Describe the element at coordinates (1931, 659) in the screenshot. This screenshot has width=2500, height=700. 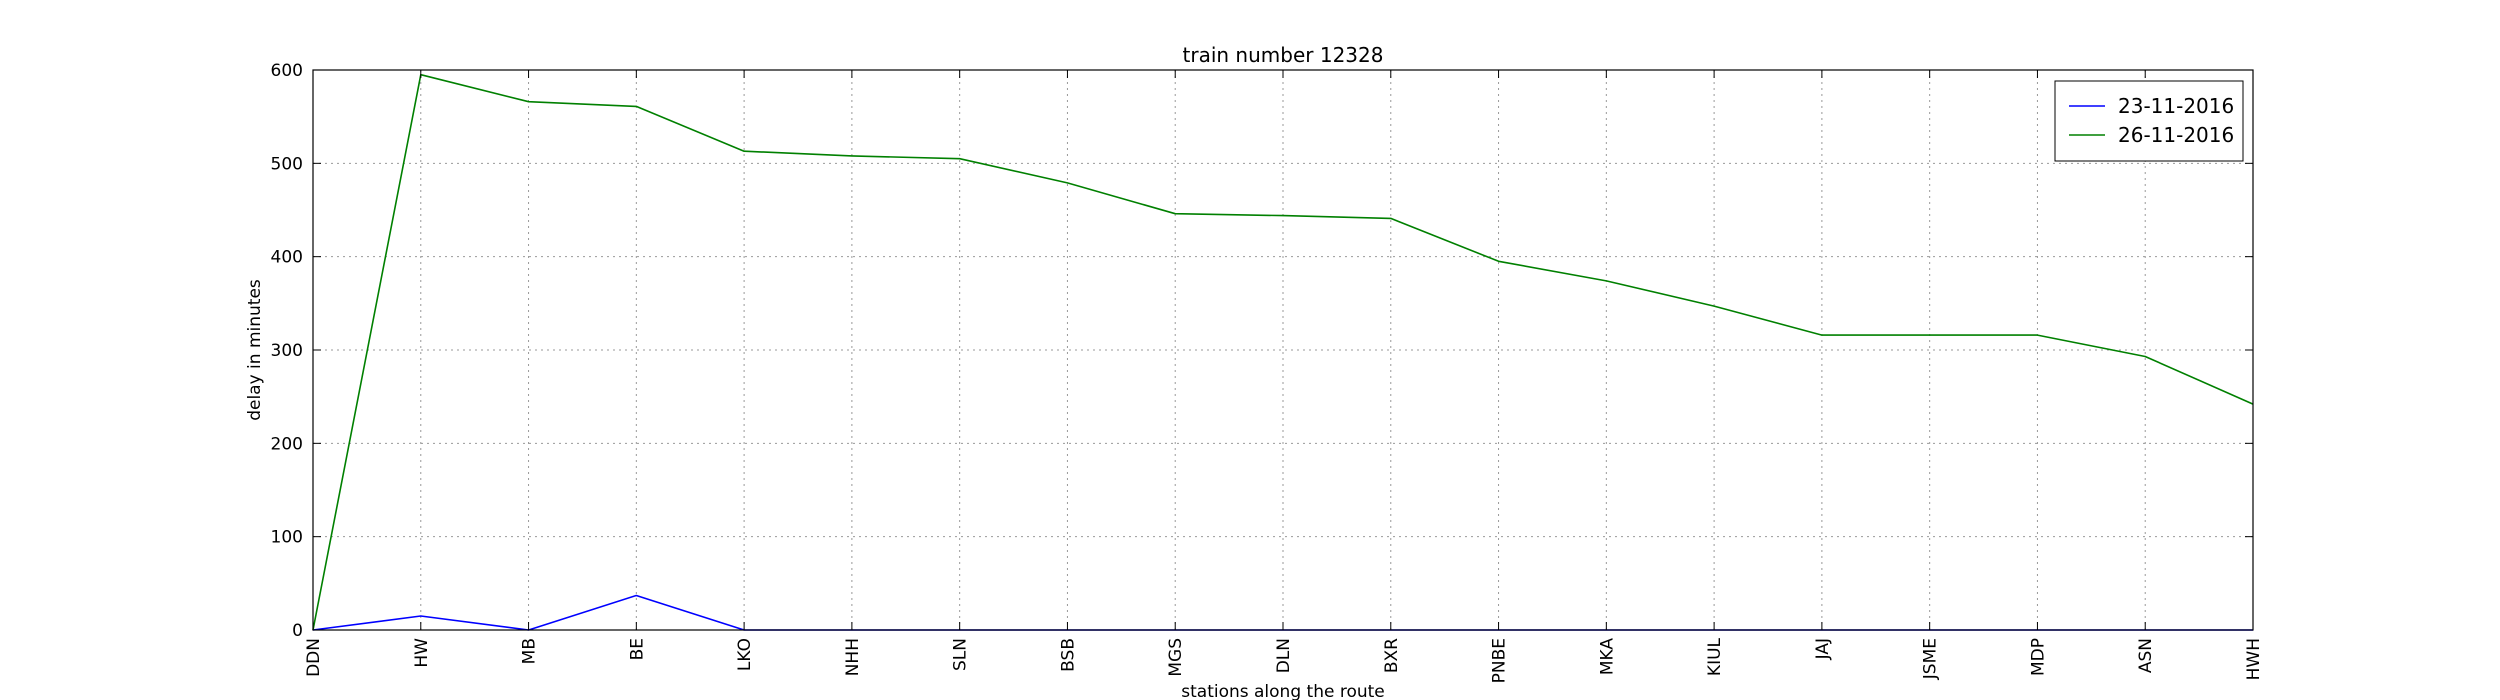
I see `x-tick-label: JSME` at that location.